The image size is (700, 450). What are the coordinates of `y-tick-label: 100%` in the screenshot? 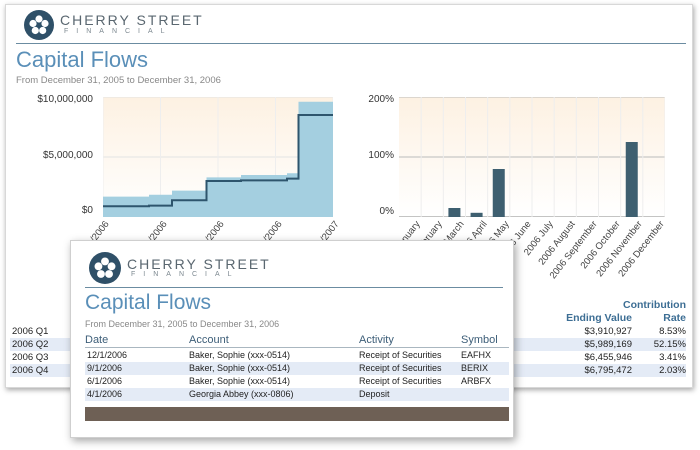 It's located at (381, 155).